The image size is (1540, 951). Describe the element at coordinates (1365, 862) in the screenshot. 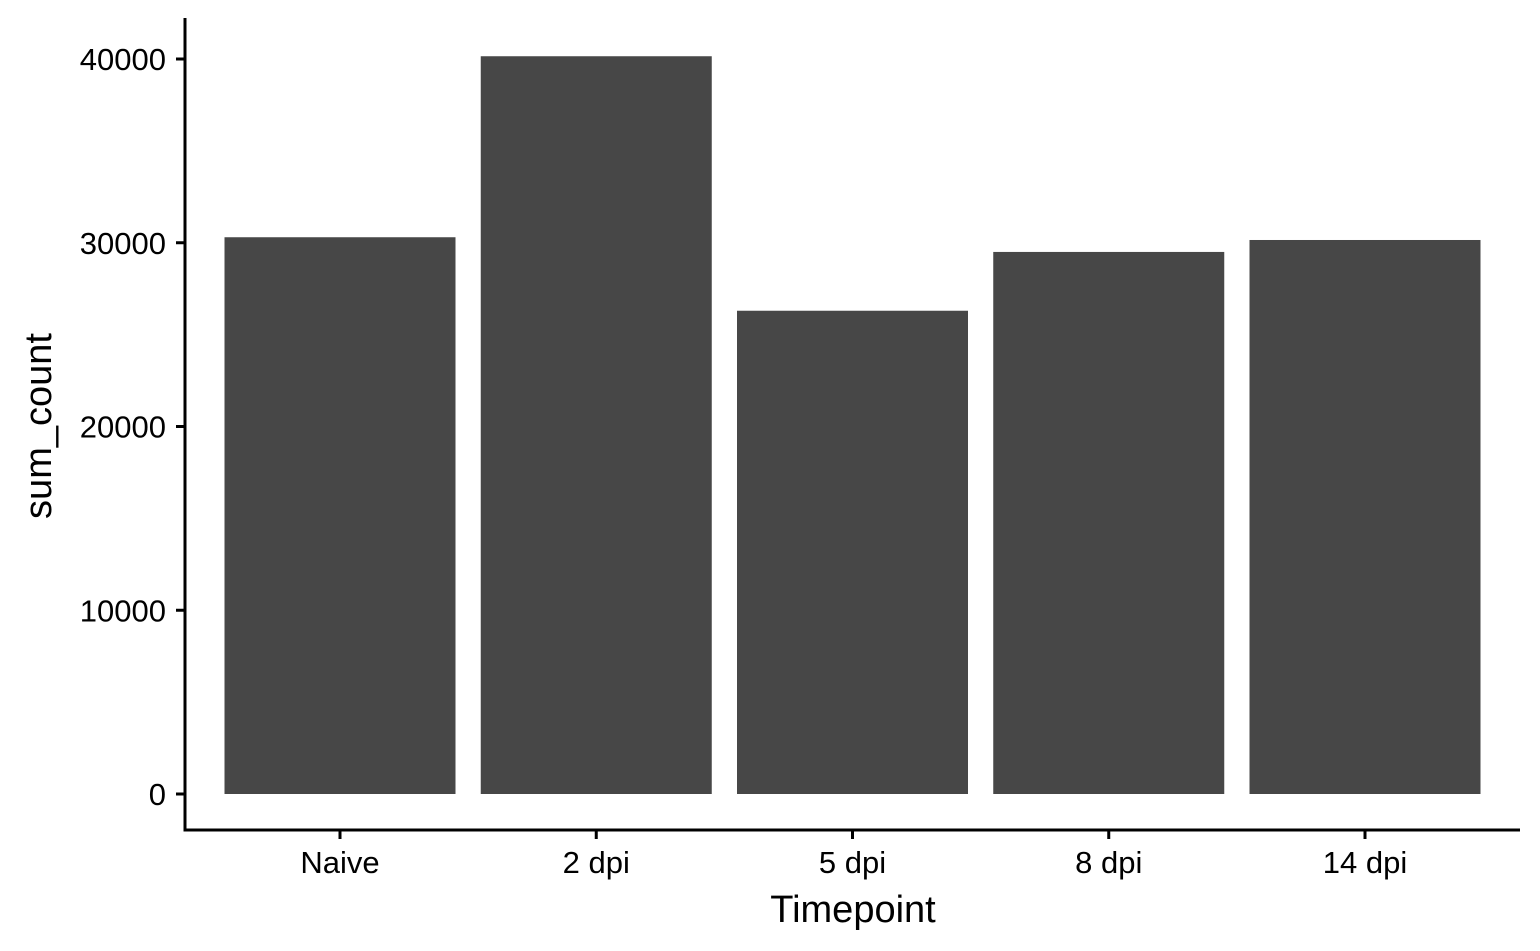

I see `x-tick-label: 14 dpi` at that location.